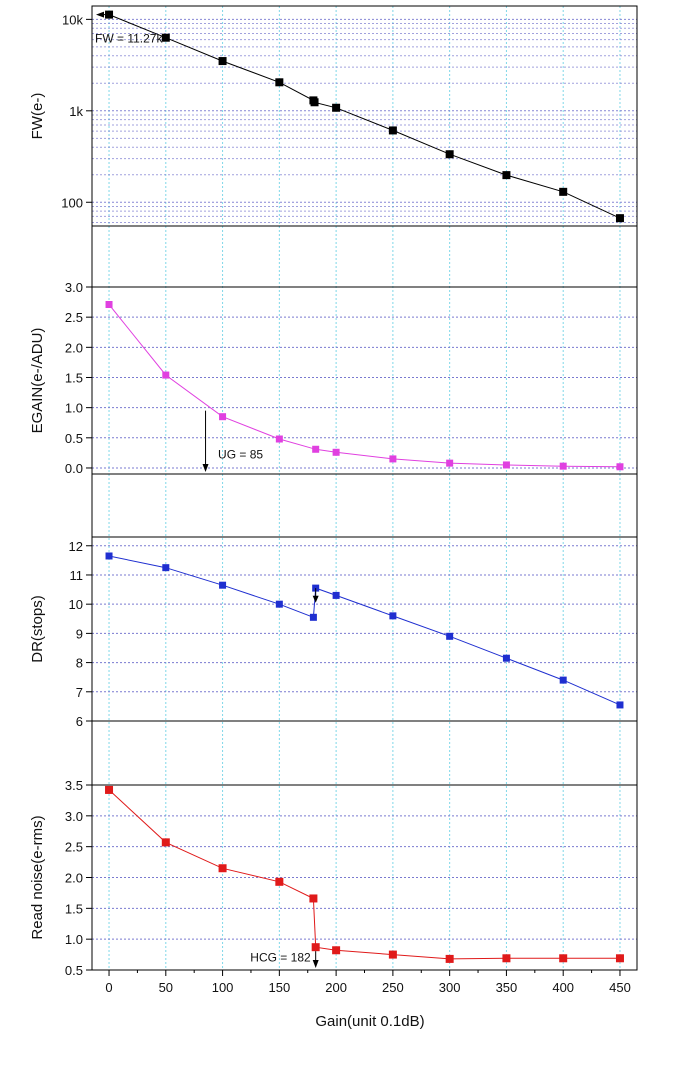 The image size is (700, 1071). What do you see at coordinates (205, 467) in the screenshot?
I see `ug-arrow-head` at bounding box center [205, 467].